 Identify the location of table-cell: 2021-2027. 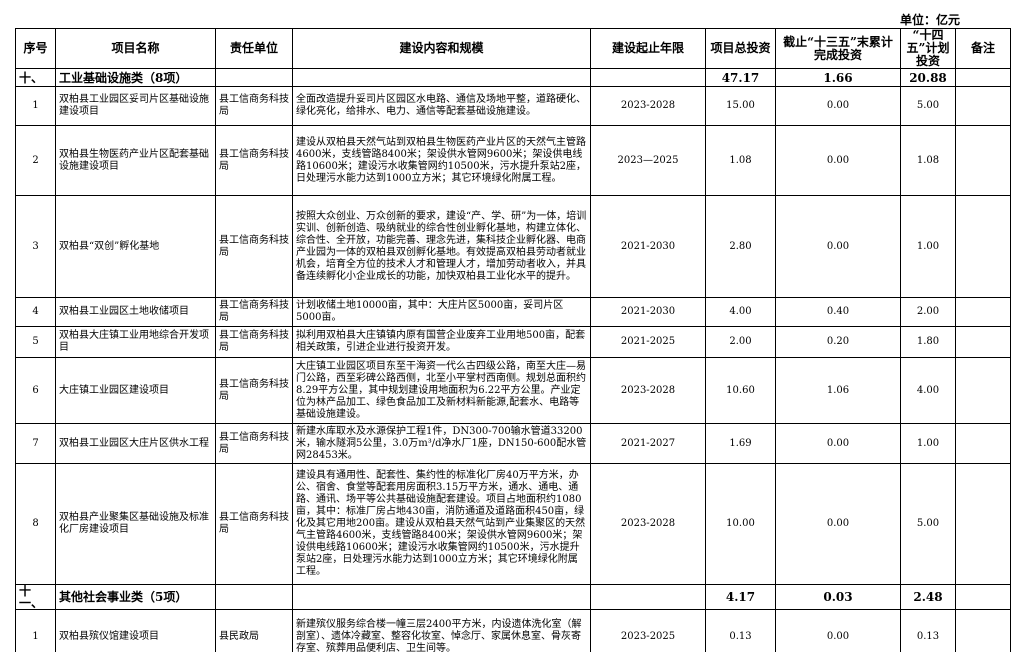
(648, 443).